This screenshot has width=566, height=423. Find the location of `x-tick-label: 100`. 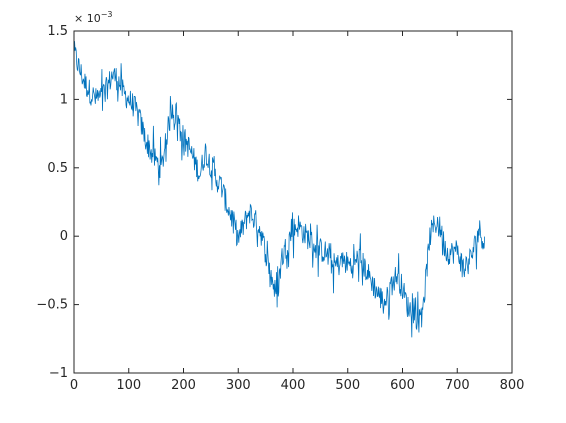

x-tick-label: 100 is located at coordinates (128, 385).